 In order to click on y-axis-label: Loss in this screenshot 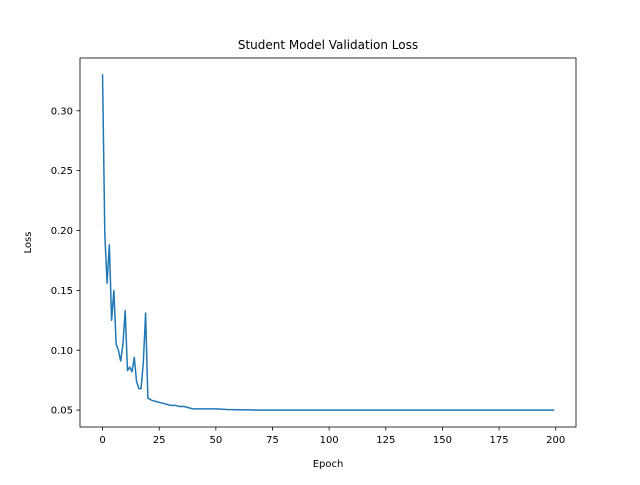, I will do `click(28, 243)`.